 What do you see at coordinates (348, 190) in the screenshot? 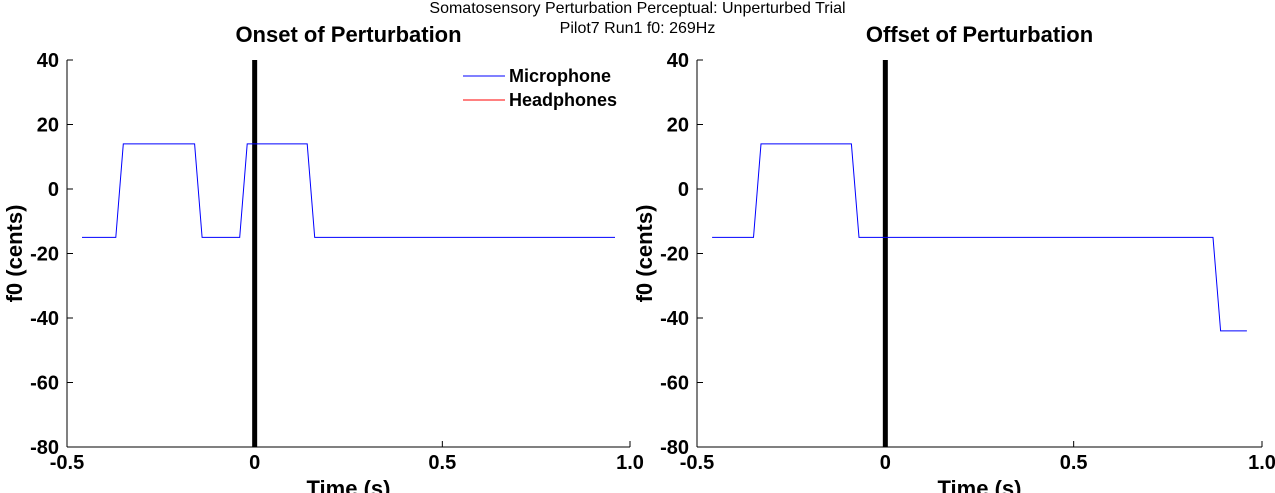
I see `series-line-microphone` at bounding box center [348, 190].